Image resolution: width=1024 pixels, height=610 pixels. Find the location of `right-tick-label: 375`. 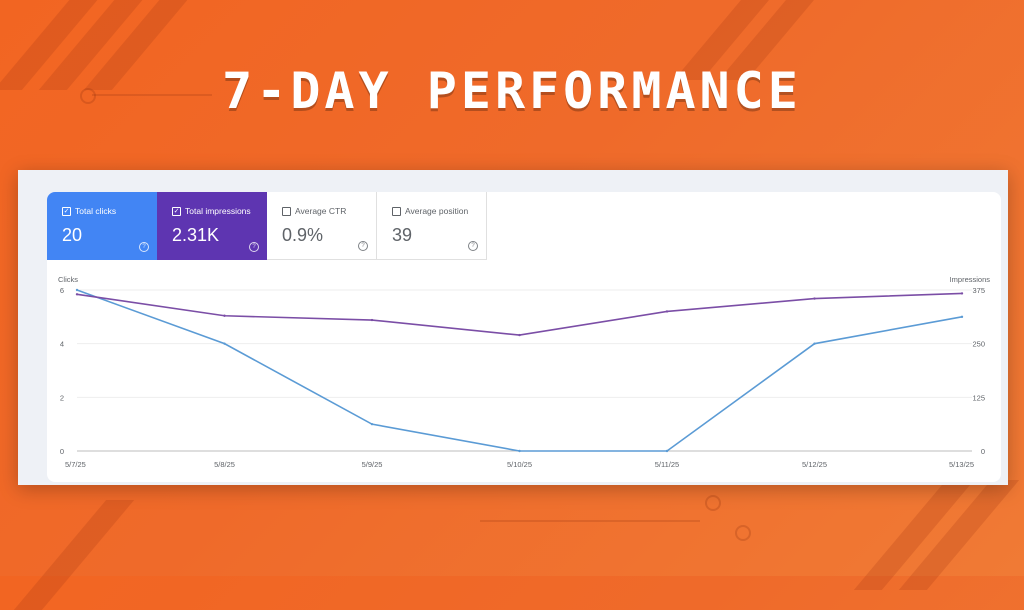

right-tick-label: 375 is located at coordinates (978, 290).